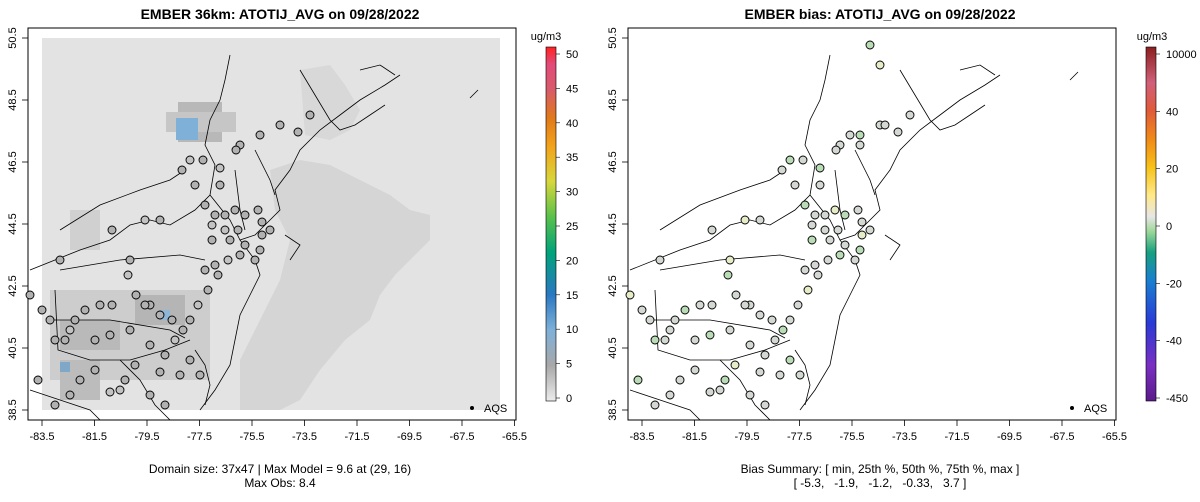 The width and height of the screenshot is (1200, 502). What do you see at coordinates (956, 437) in the screenshot?
I see `x-tick-label: -71.5` at bounding box center [956, 437].